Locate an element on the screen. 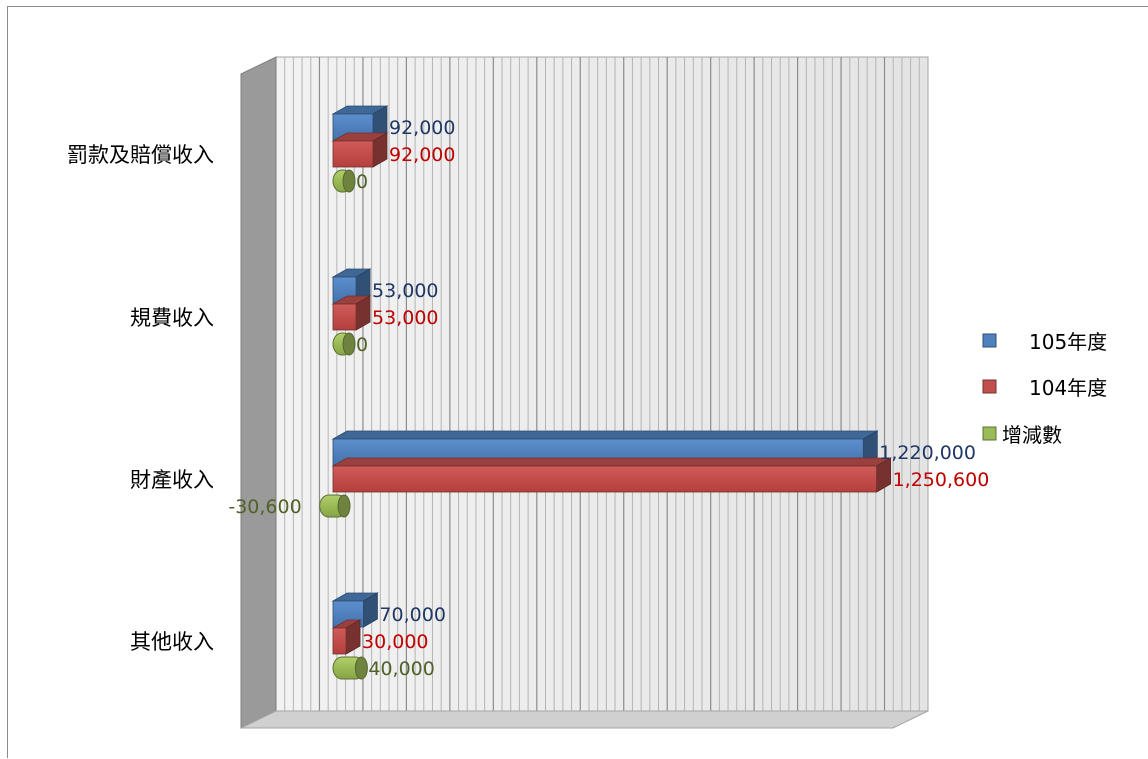 The image size is (1148, 759). data-label: 70,000 is located at coordinates (412, 615).